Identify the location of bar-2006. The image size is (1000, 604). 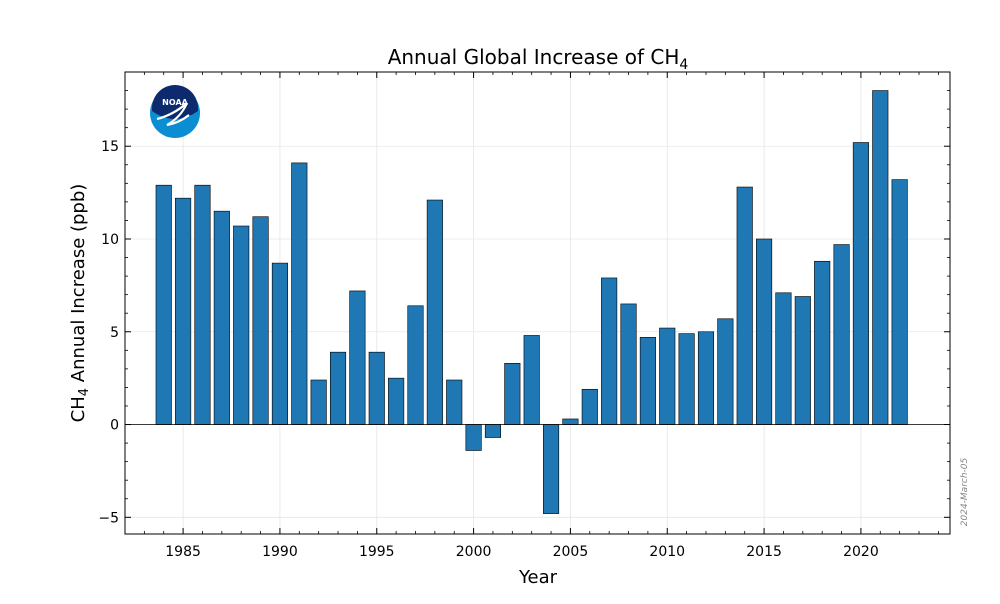
(589, 406).